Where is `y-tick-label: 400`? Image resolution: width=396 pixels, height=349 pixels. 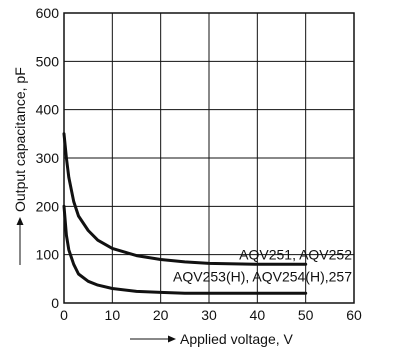 y-tick-label: 400 is located at coordinates (48, 110).